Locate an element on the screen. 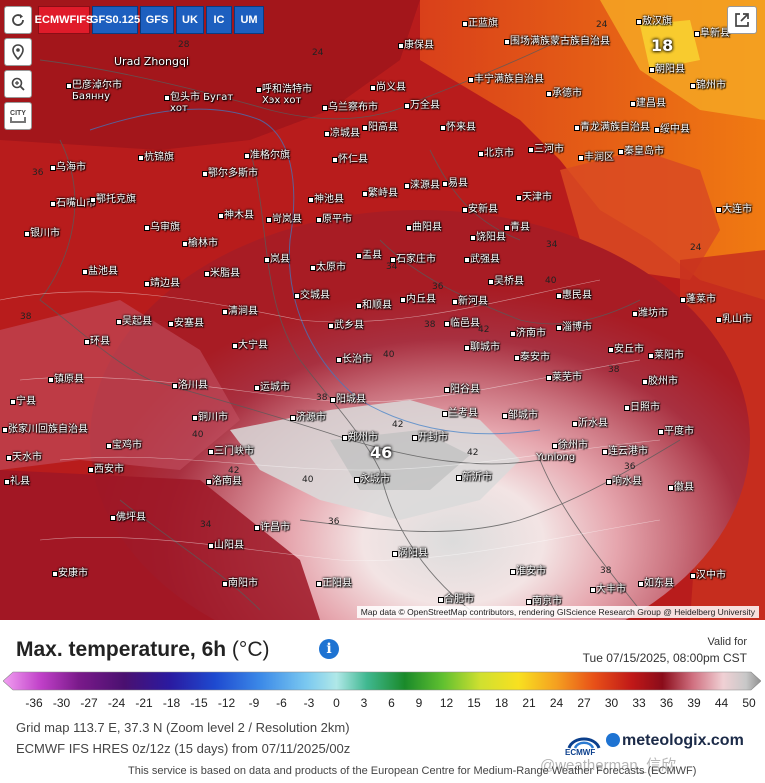 This screenshot has width=765, height=783. scale-tick-label: 18 is located at coordinates (501, 703).